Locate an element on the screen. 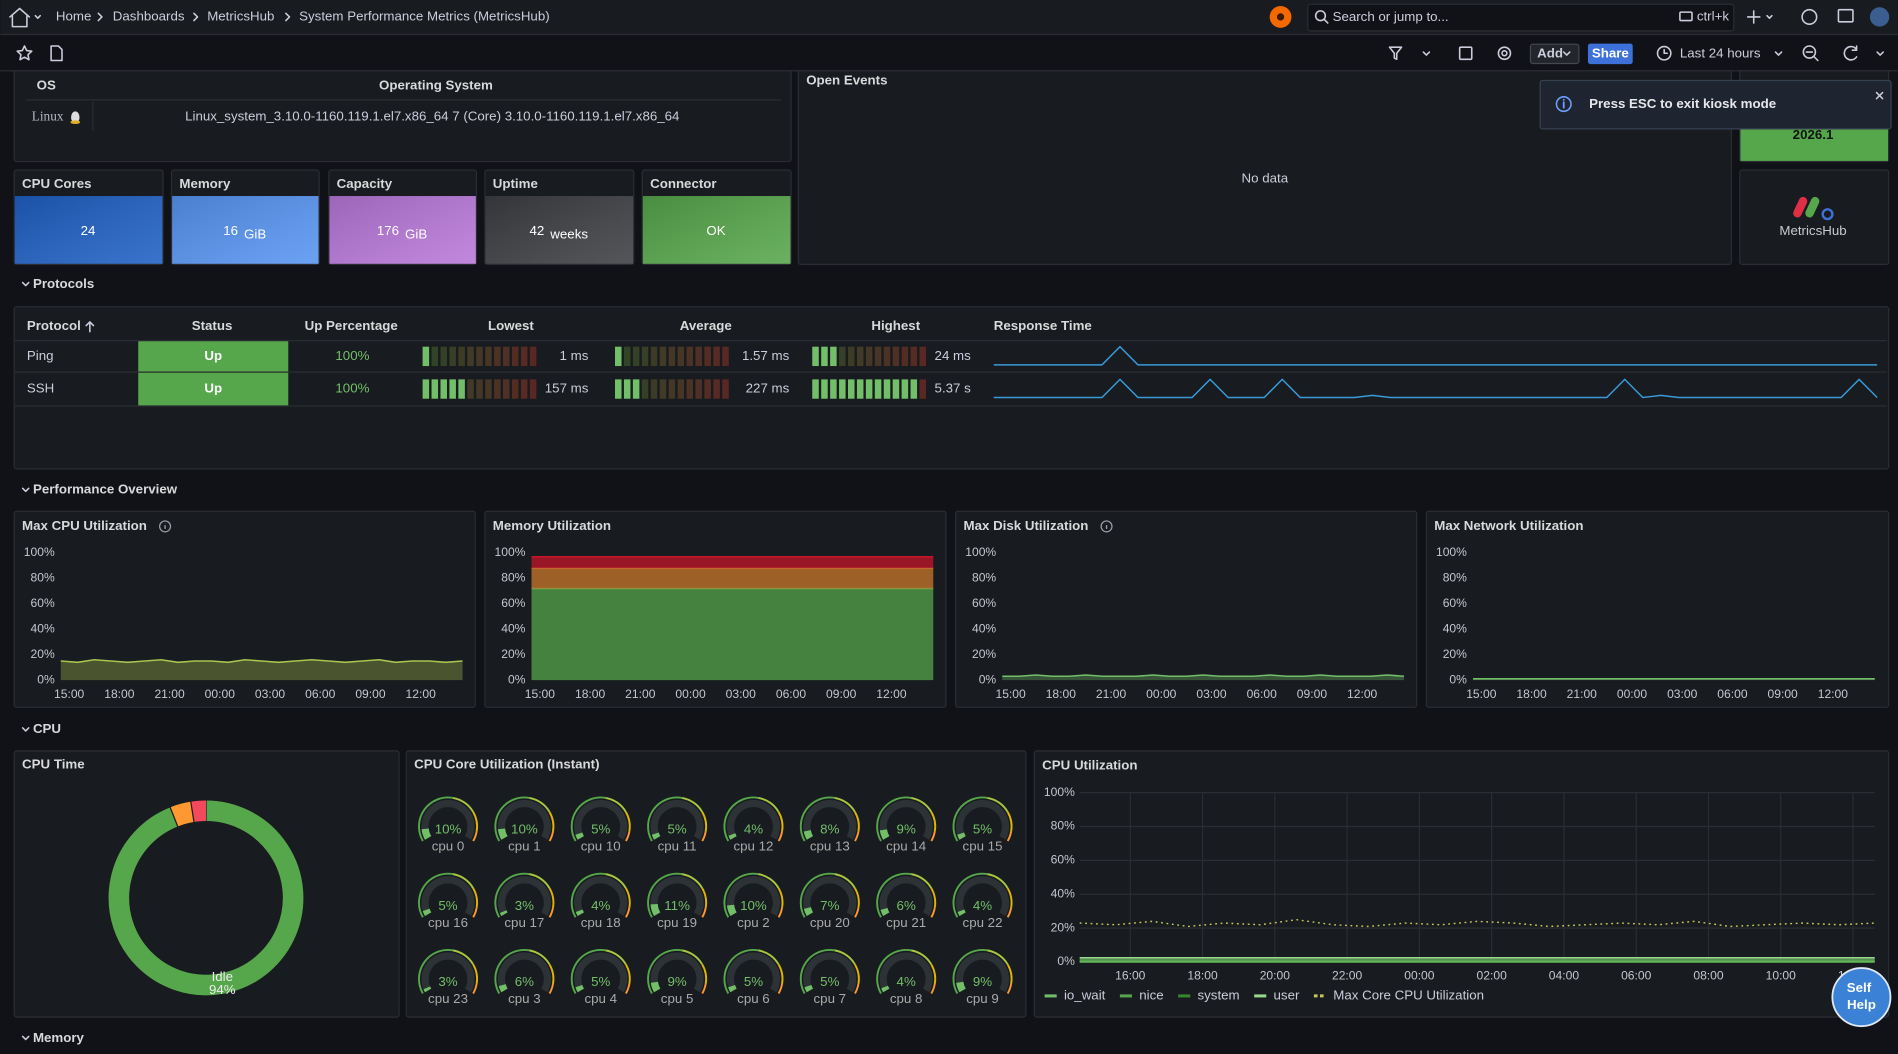  legend-label: system is located at coordinates (1219, 994).